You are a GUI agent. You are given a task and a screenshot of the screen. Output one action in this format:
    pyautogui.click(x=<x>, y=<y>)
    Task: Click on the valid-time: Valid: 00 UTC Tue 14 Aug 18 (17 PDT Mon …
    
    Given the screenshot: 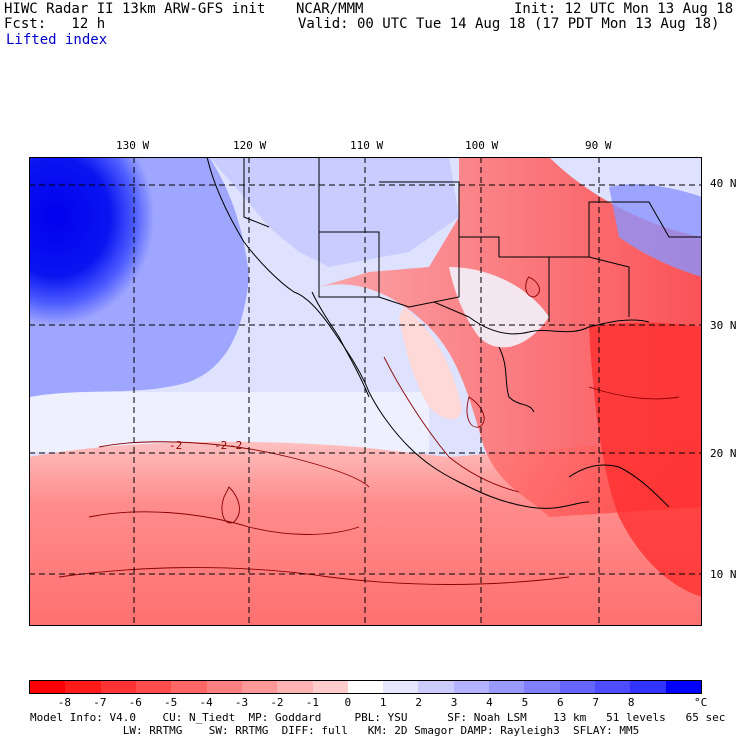 What is the action you would take?
    pyautogui.click(x=509, y=24)
    